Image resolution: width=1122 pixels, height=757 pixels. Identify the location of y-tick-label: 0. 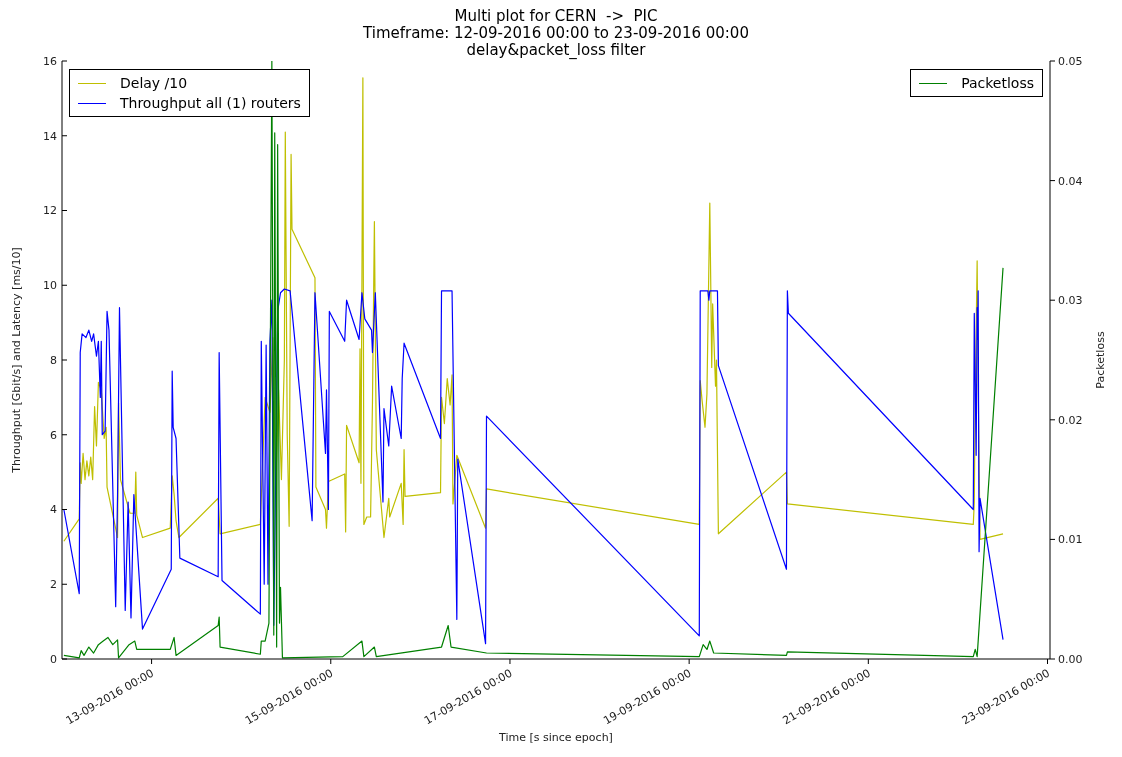
(53, 659).